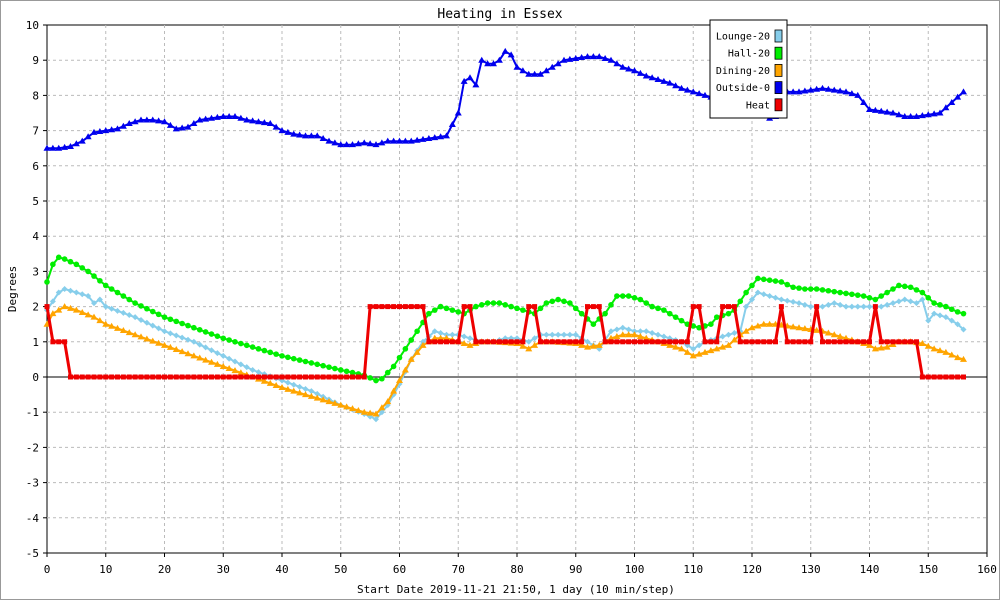 This screenshot has height=600, width=1000. What do you see at coordinates (35, 60) in the screenshot?
I see `y-tick-label: 9` at bounding box center [35, 60].